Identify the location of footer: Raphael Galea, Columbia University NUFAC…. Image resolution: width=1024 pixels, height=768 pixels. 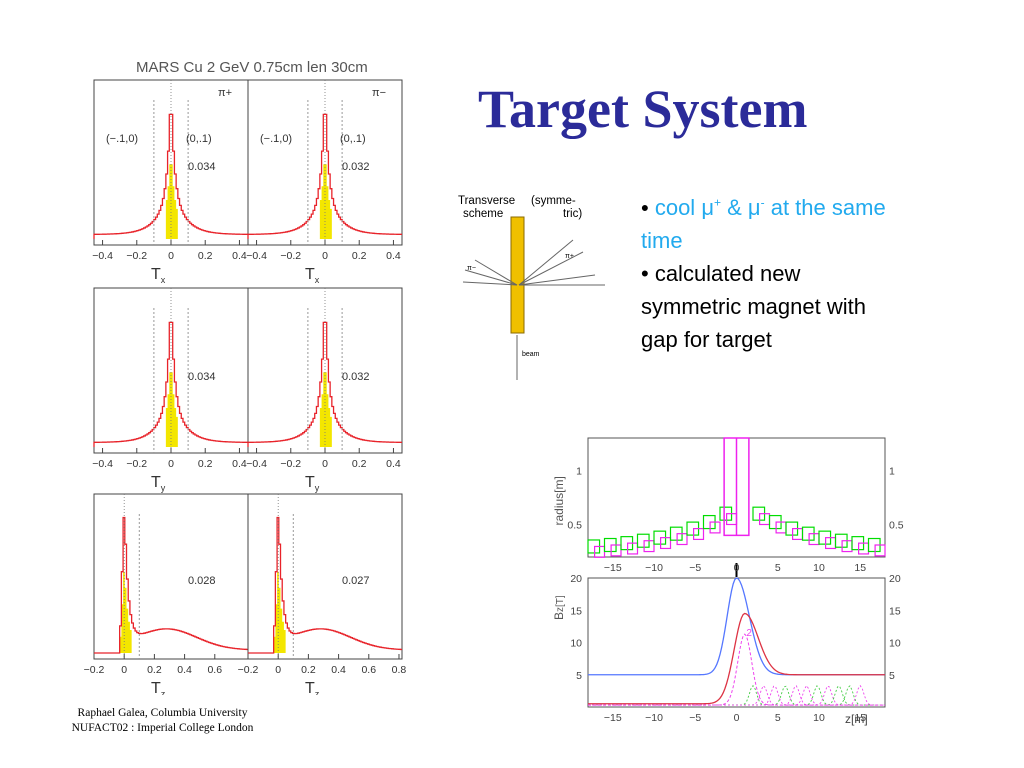
(162, 721).